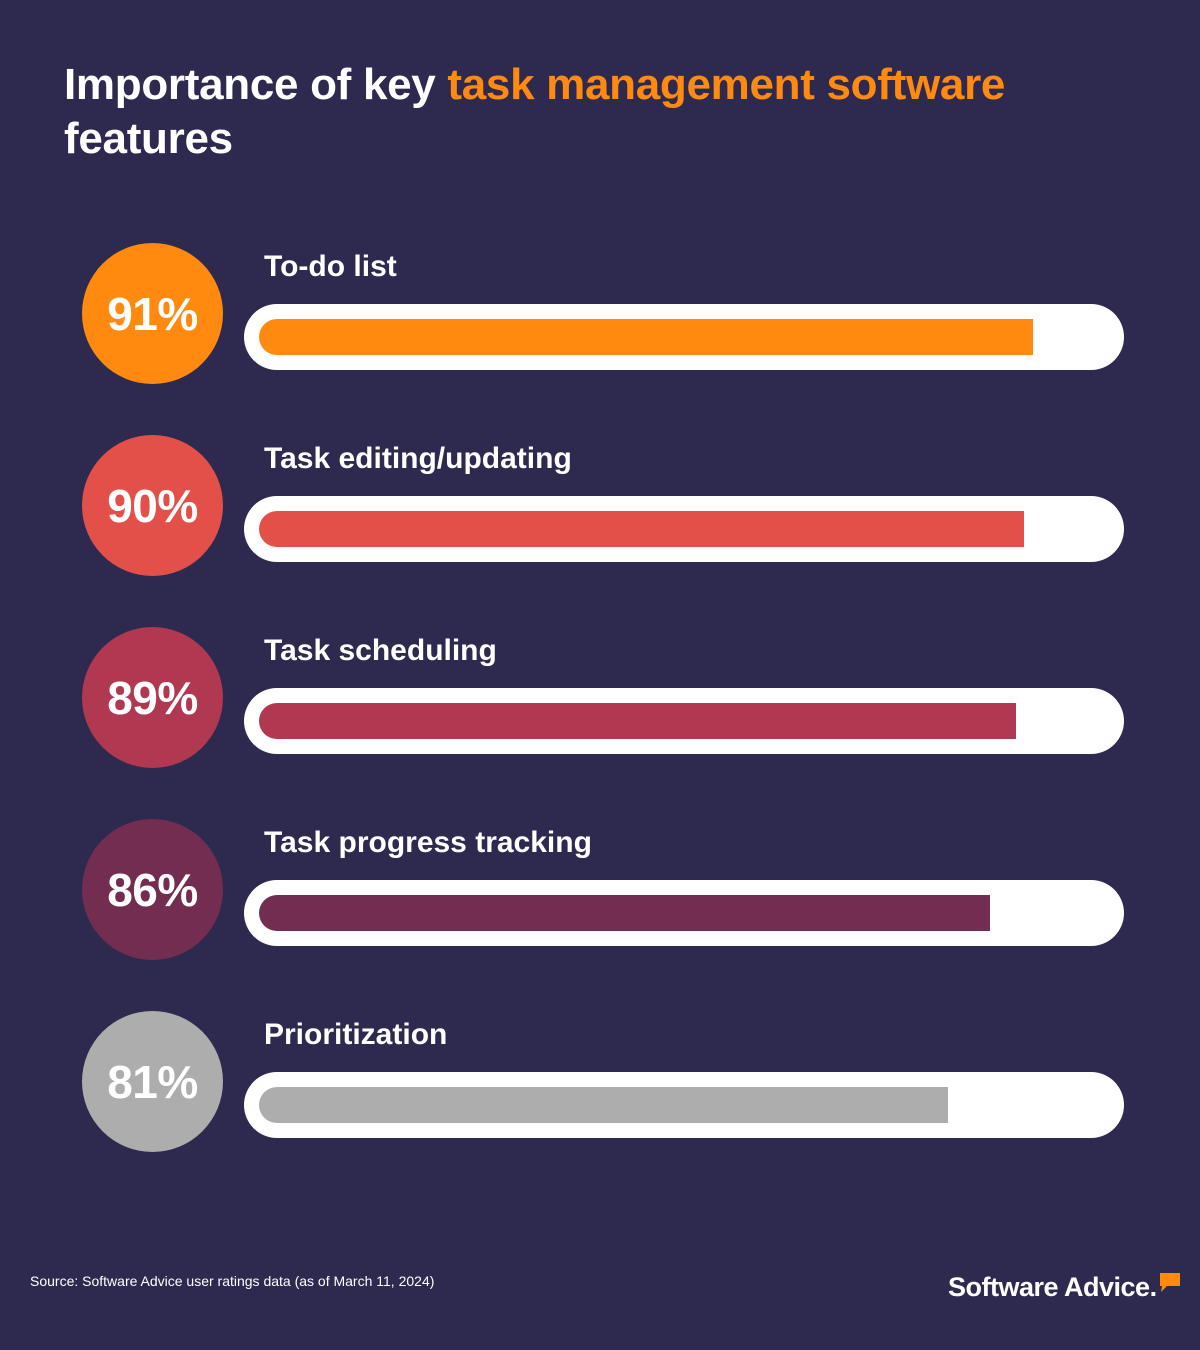 The width and height of the screenshot is (1200, 1350). Describe the element at coordinates (152, 697) in the screenshot. I see `value-badge: 89%` at that location.